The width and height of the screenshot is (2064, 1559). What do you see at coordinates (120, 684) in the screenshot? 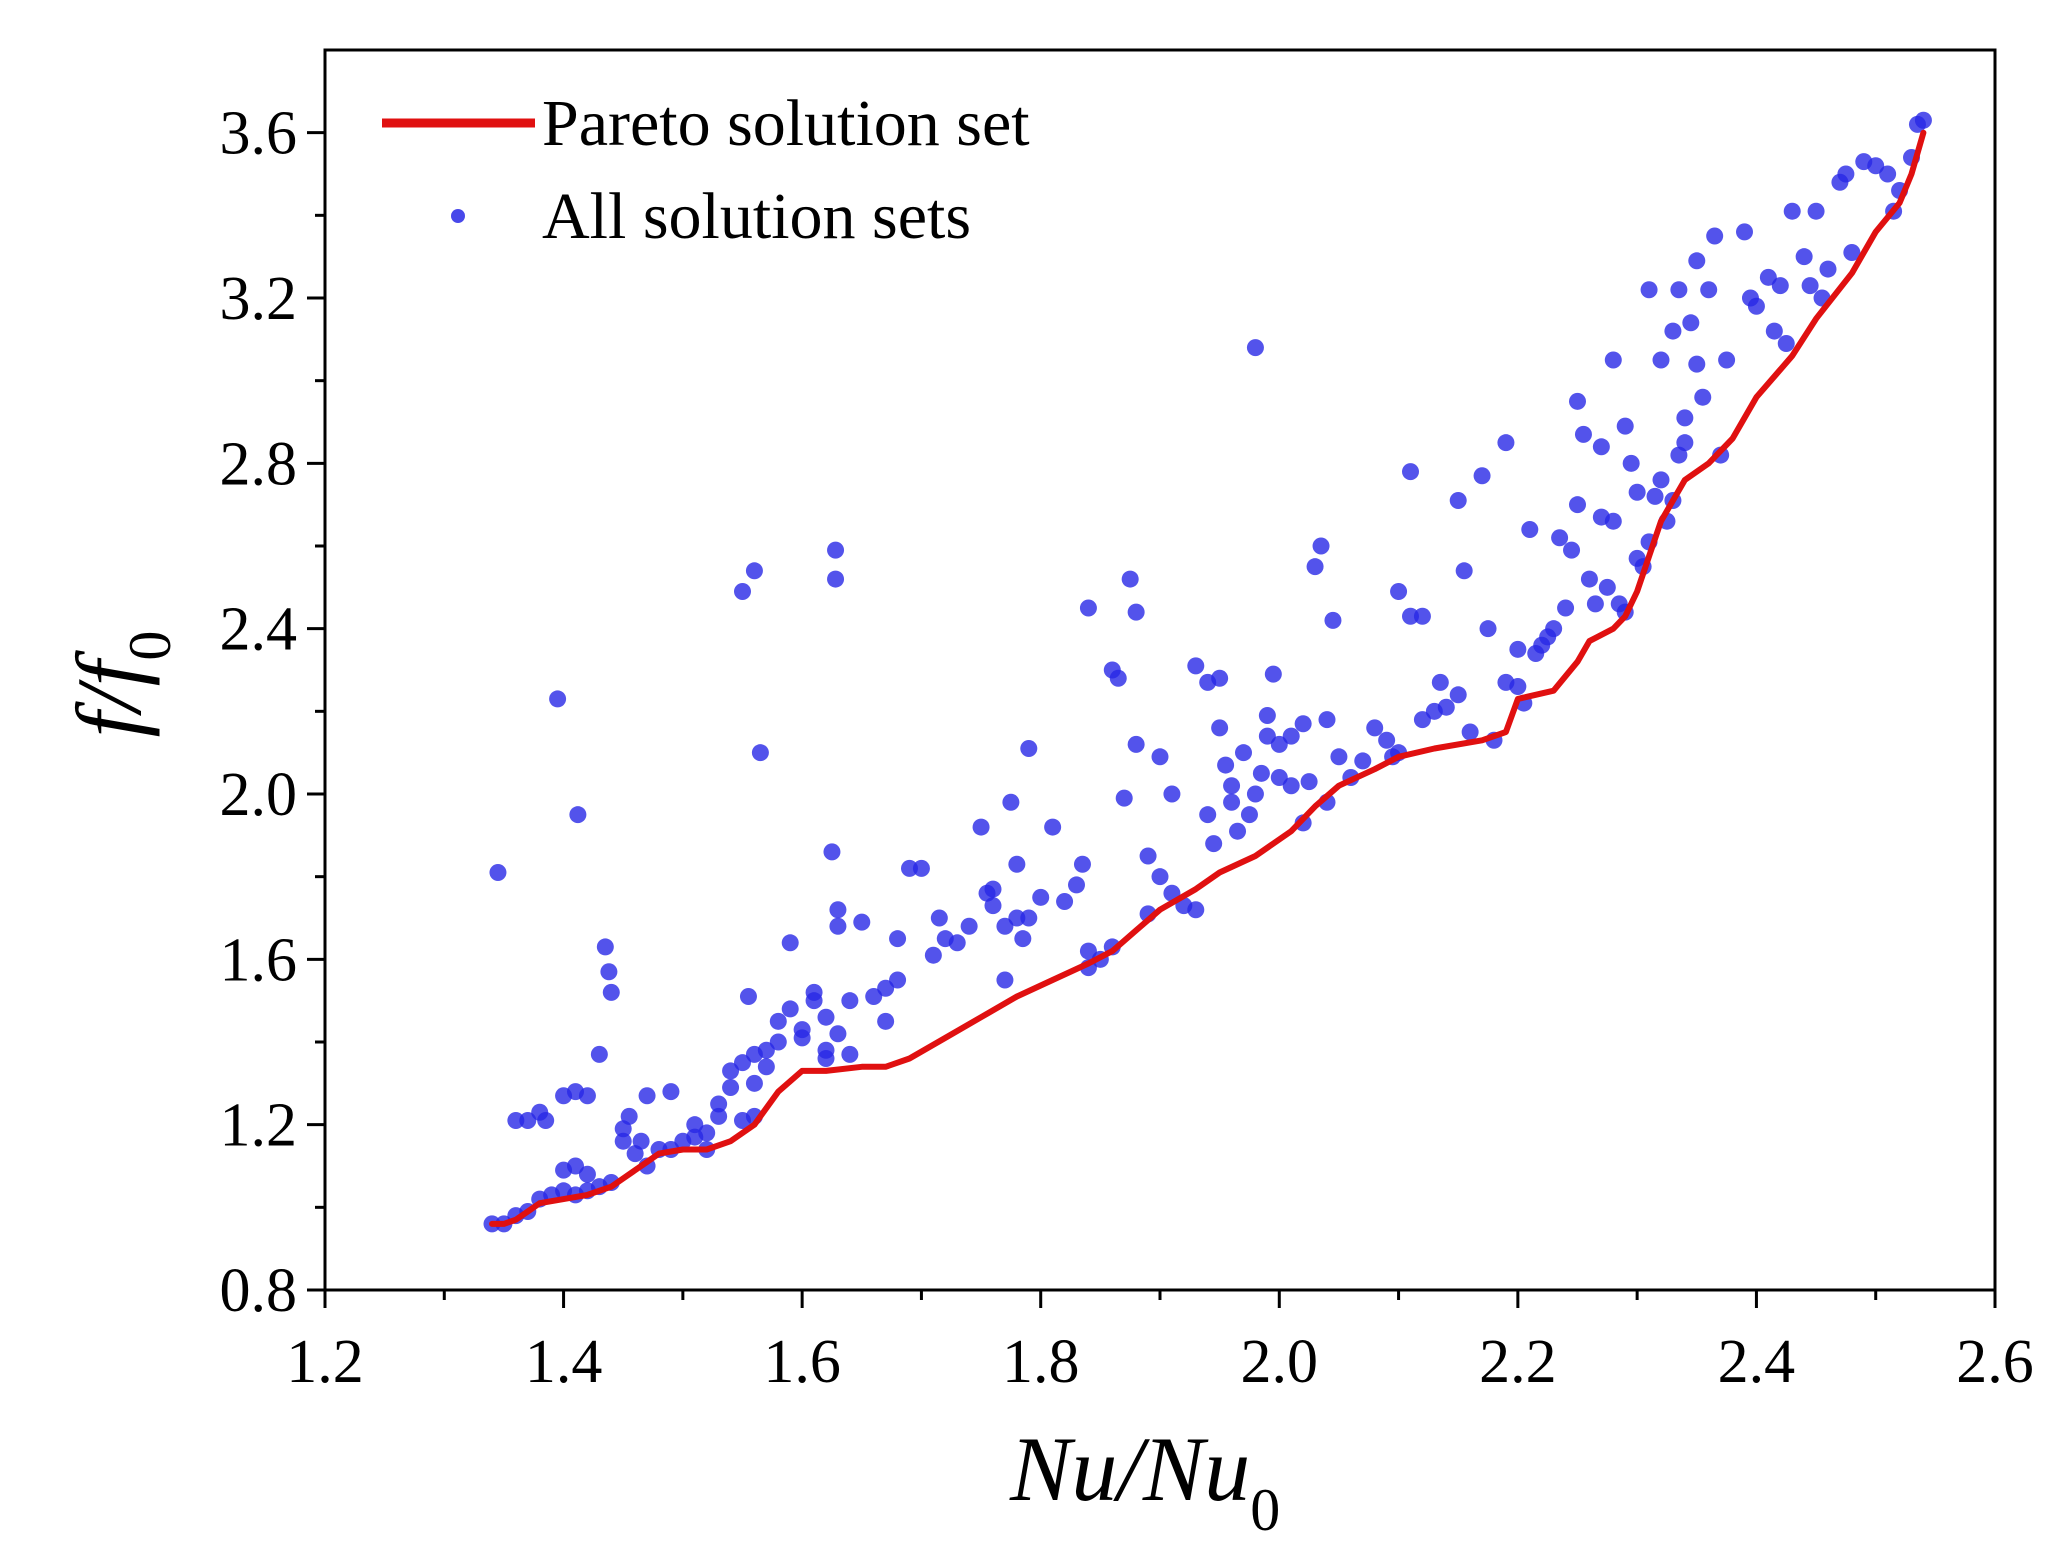
I see `svg-text: f/f0` at bounding box center [120, 684].